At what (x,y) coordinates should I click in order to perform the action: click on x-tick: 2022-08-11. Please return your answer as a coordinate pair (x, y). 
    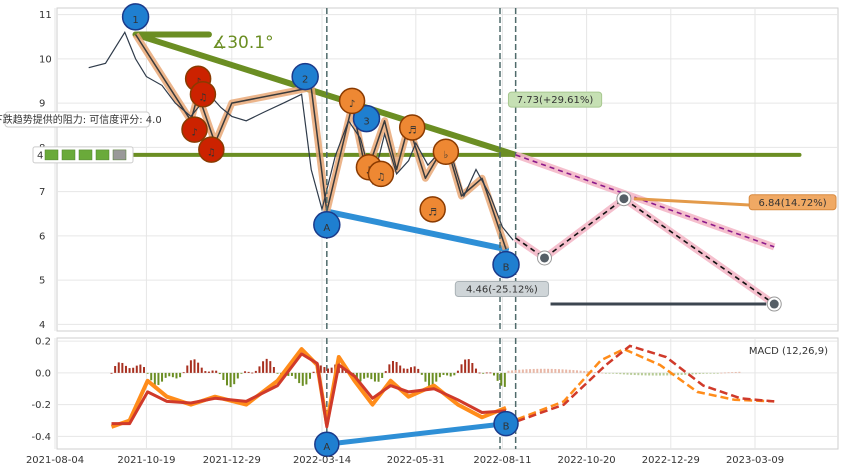
    Looking at the image, I should click on (502, 460).